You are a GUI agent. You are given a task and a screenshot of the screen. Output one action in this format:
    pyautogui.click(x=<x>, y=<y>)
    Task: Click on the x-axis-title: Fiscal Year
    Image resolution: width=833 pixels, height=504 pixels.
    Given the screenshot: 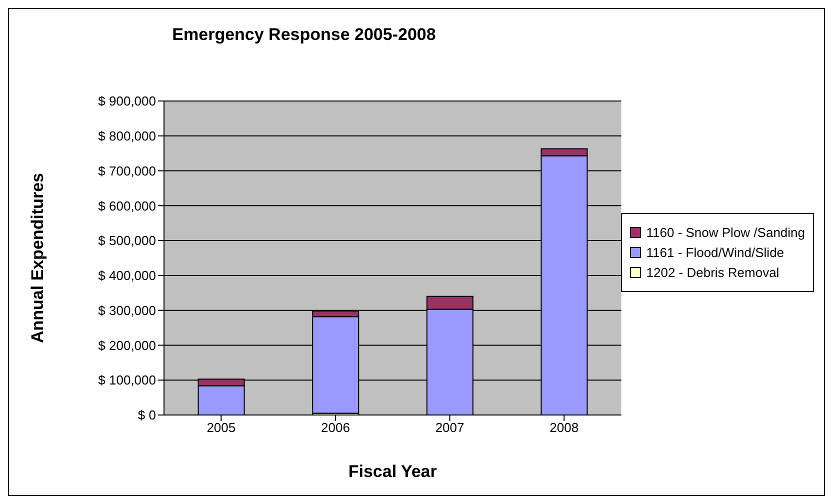 What is the action you would take?
    pyautogui.click(x=393, y=471)
    